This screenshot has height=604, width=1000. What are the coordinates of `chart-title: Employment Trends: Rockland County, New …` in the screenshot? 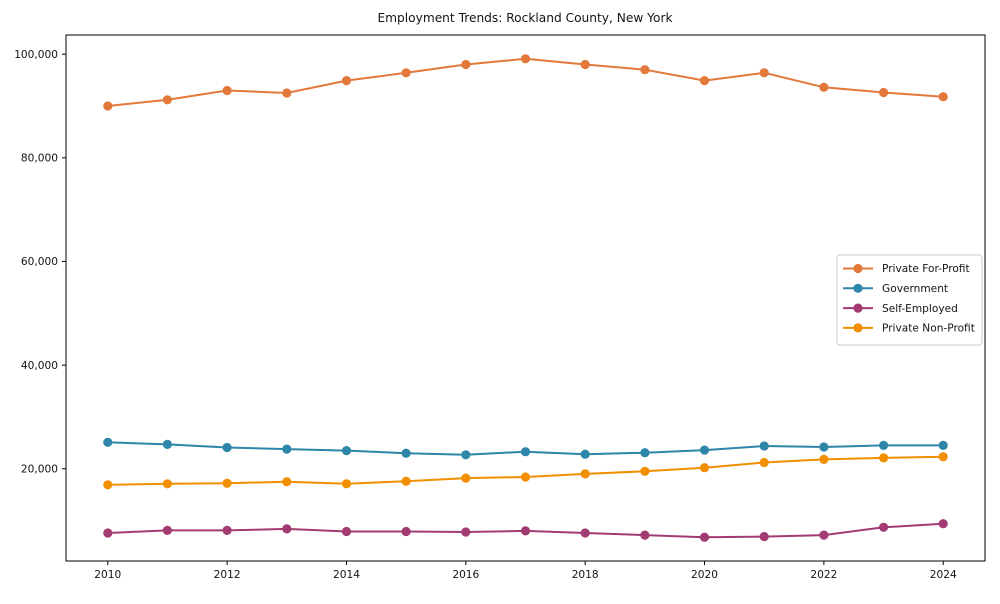 It's located at (525, 18).